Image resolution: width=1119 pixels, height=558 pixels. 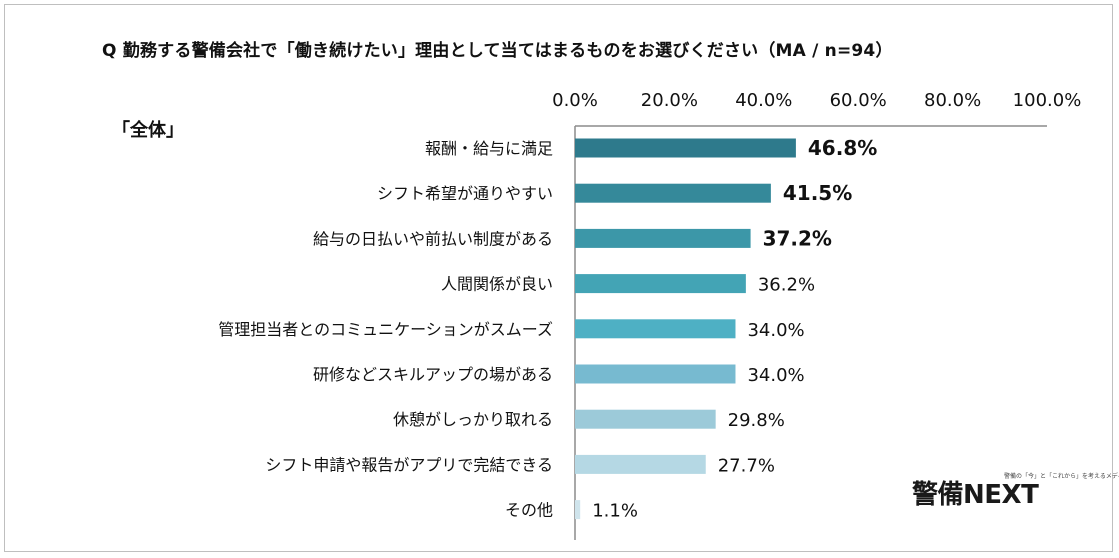 What do you see at coordinates (763, 100) in the screenshot?
I see `x-tick-label: 40.0%` at bounding box center [763, 100].